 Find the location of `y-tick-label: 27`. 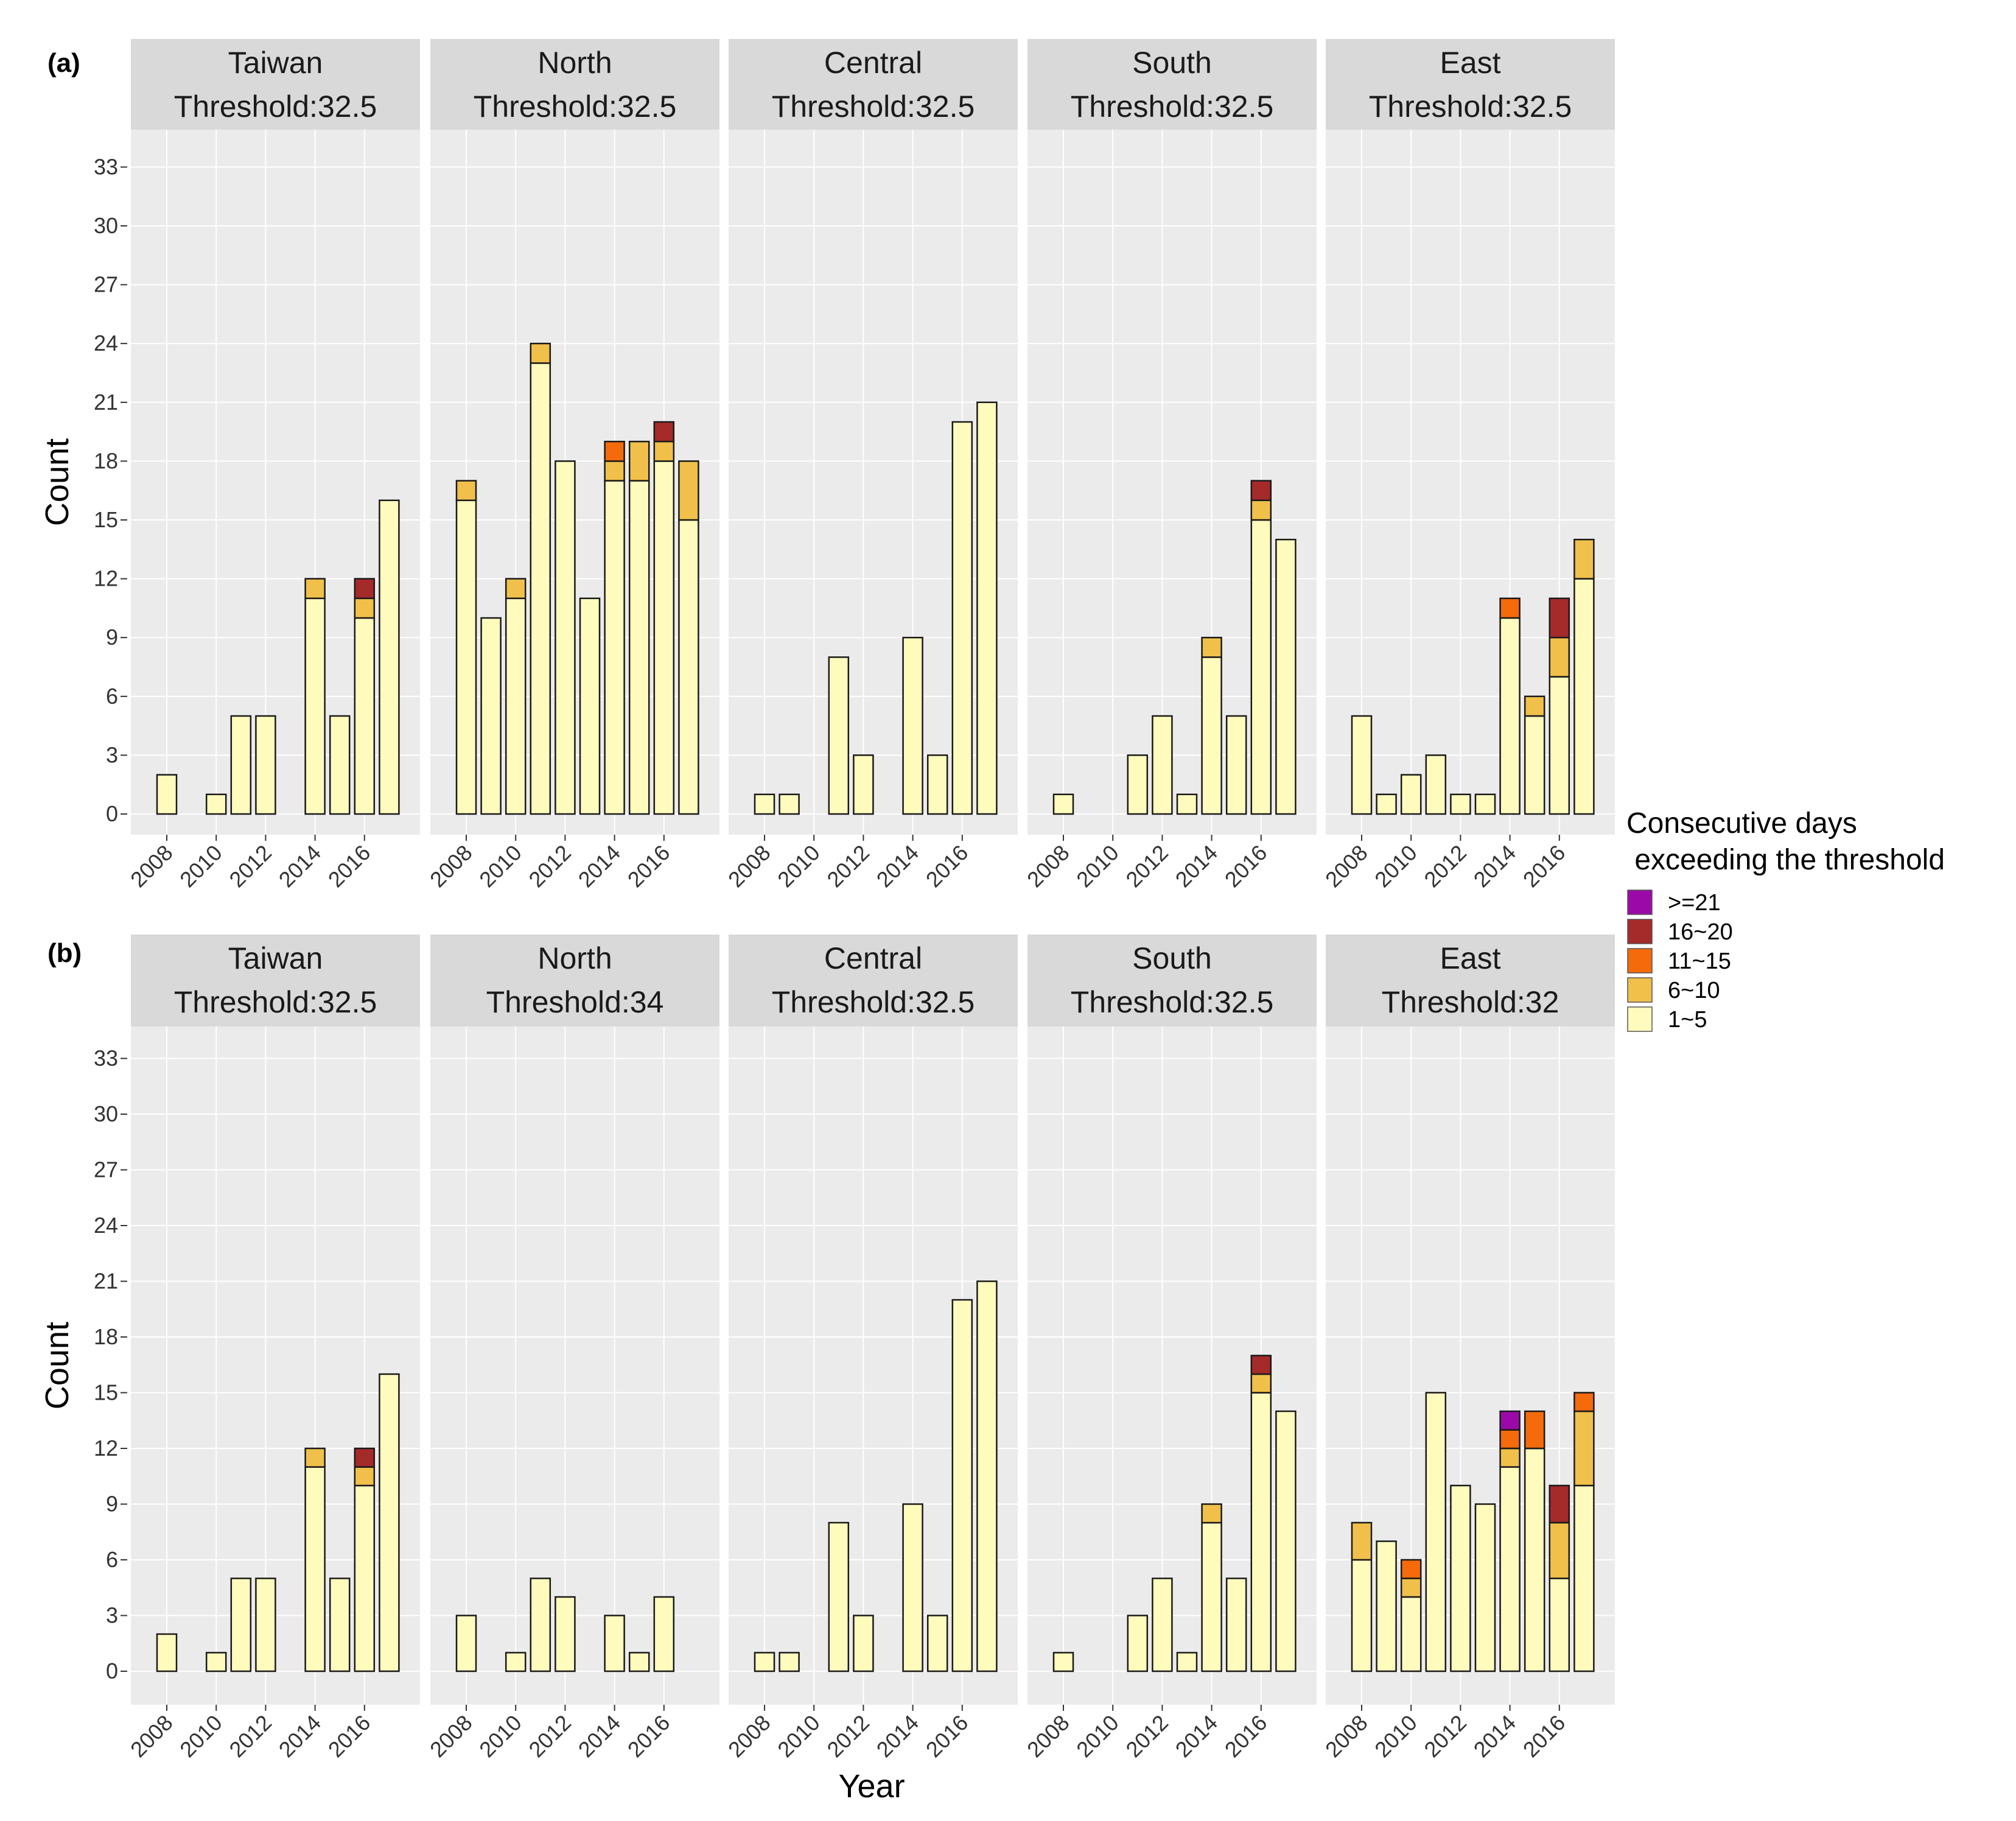

y-tick-label: 27 is located at coordinates (106, 284).